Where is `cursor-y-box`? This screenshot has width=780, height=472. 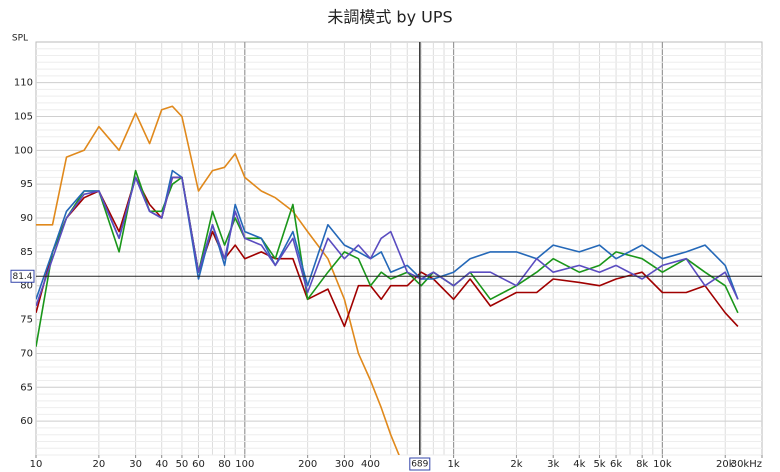
cursor-y-box is located at coordinates (22, 276).